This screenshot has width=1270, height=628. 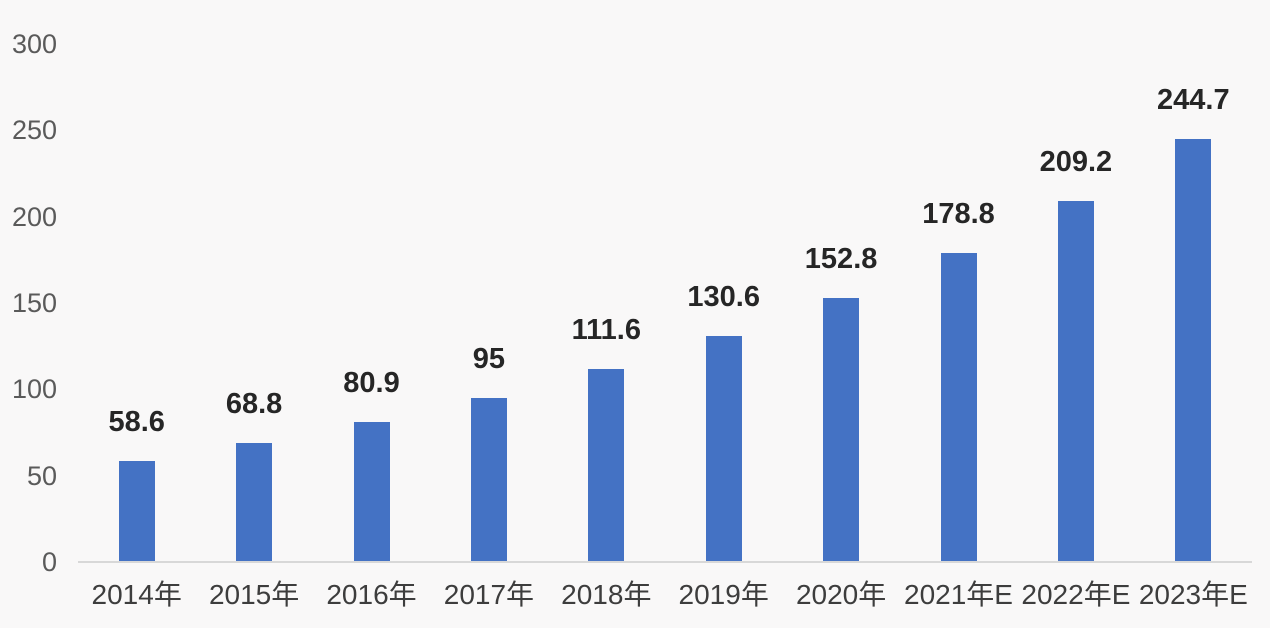 I want to click on bar-value-label: 68.8, so click(x=254, y=404).